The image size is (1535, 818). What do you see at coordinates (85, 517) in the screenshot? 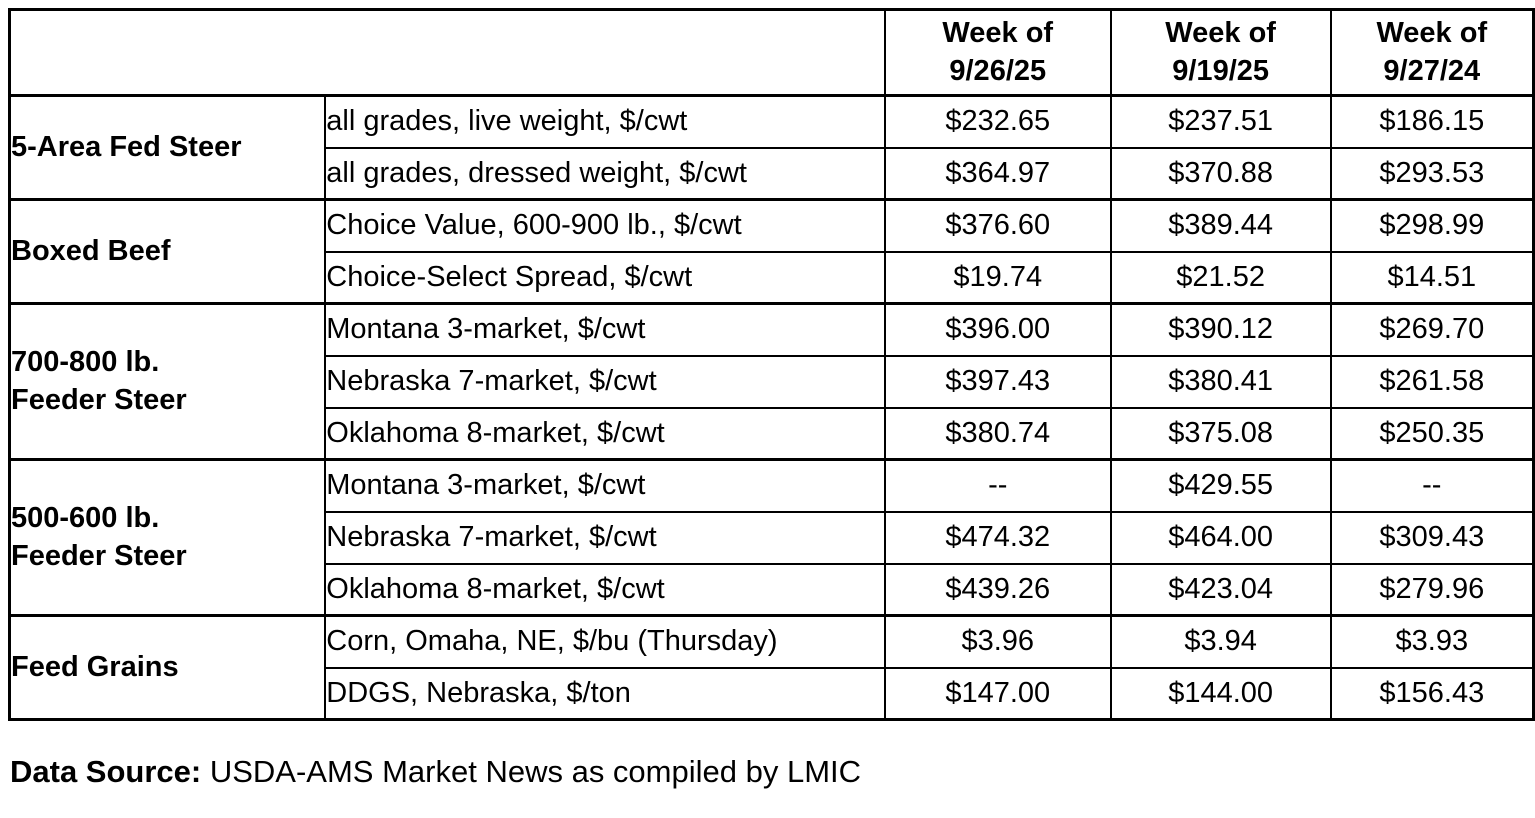
I see `group-label-line: 500-600 lb.` at bounding box center [85, 517].